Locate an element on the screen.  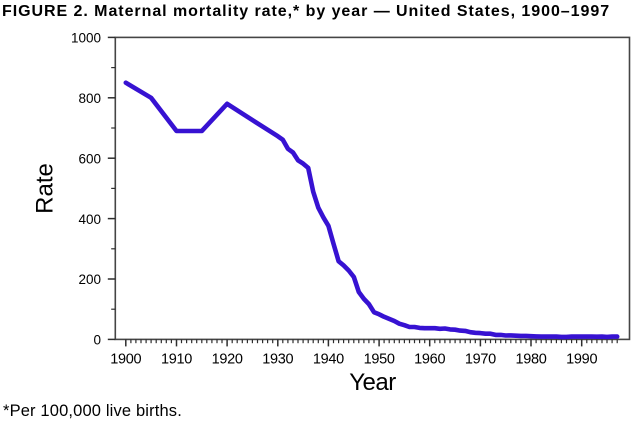
svg-text: 1970 is located at coordinates (480, 359).